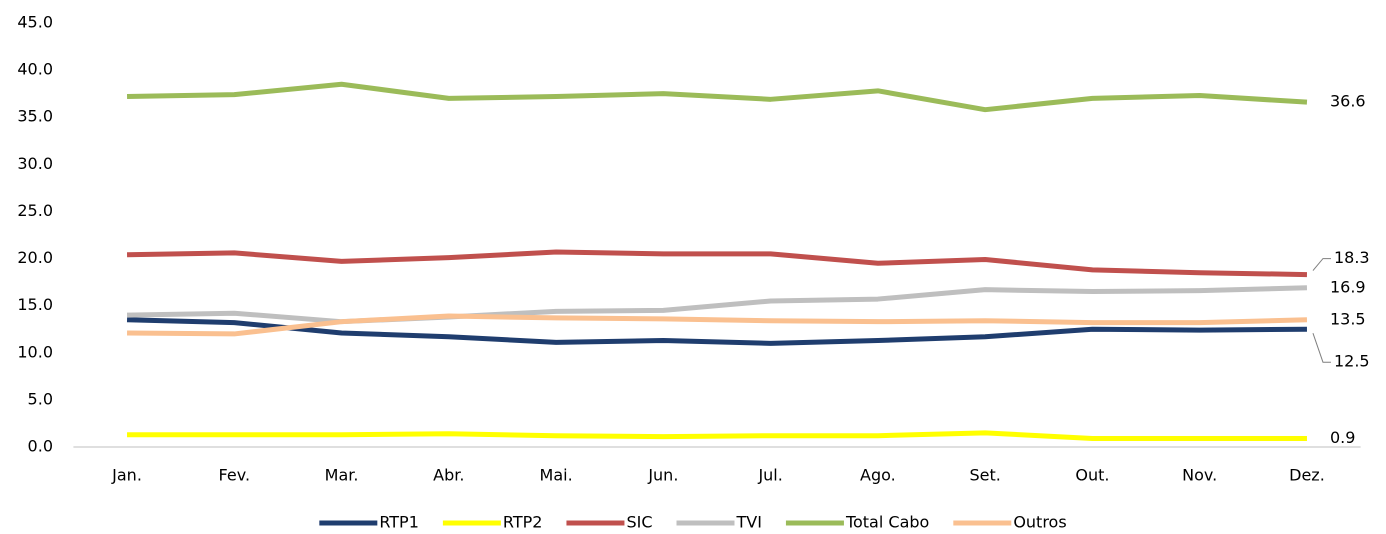  Describe the element at coordinates (523, 522) in the screenshot. I see `legend-label: RTP2` at that location.